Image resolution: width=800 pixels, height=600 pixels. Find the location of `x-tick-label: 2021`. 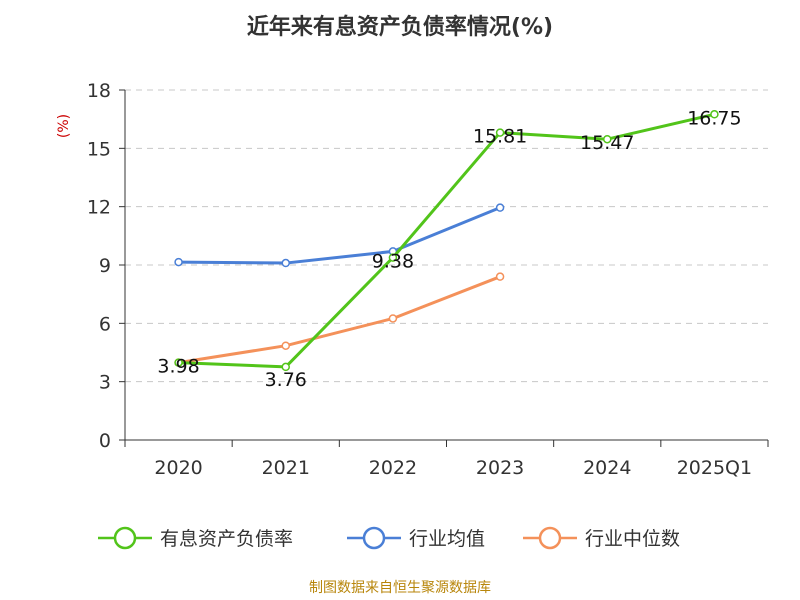

x-tick-label: 2021 is located at coordinates (286, 468).